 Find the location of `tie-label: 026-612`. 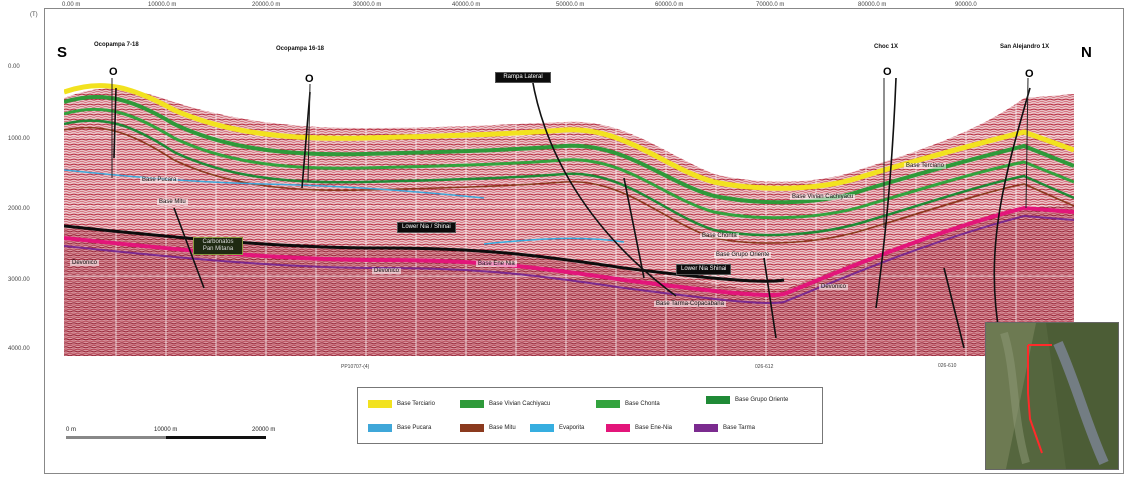

tie-label: 026-612 is located at coordinates (764, 367).